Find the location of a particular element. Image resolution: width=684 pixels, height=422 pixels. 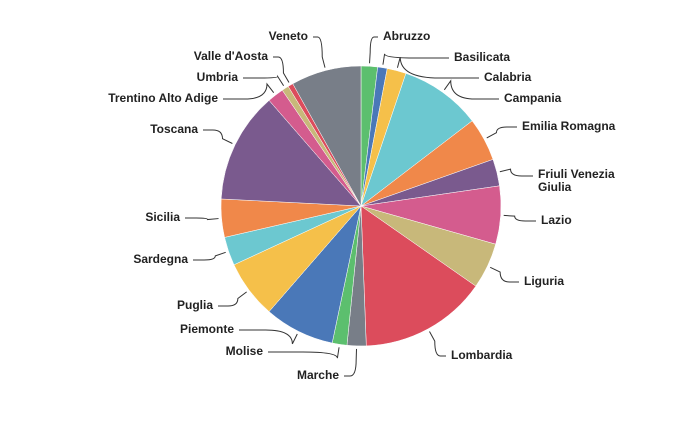

slice-label: Lombardia is located at coordinates (482, 355).